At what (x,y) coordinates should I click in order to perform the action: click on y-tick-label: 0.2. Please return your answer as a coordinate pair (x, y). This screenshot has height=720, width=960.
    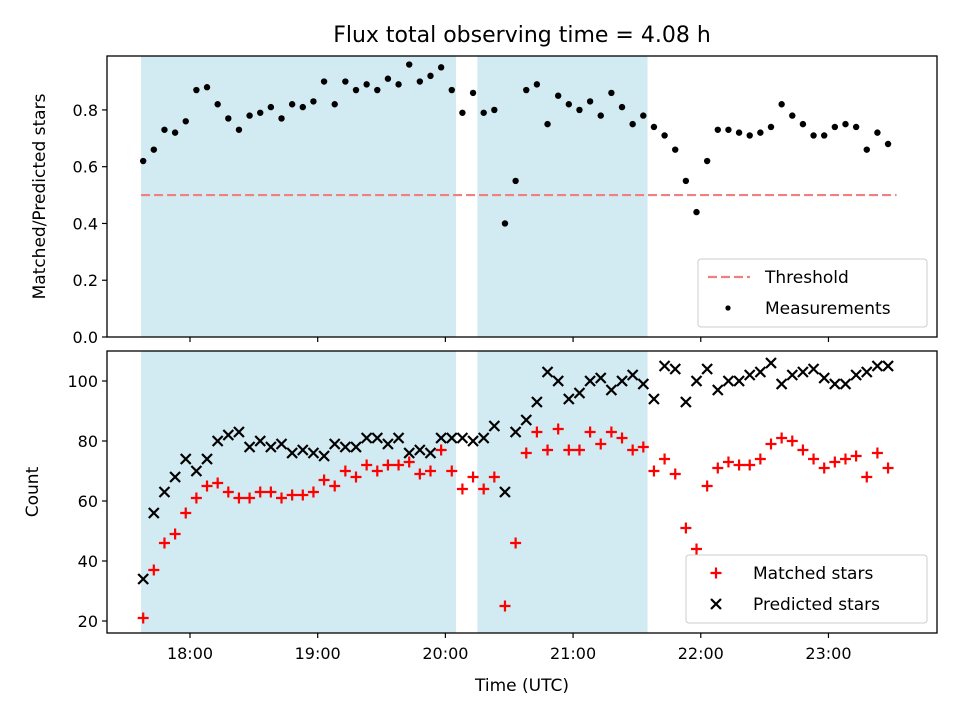
    Looking at the image, I should click on (85, 280).